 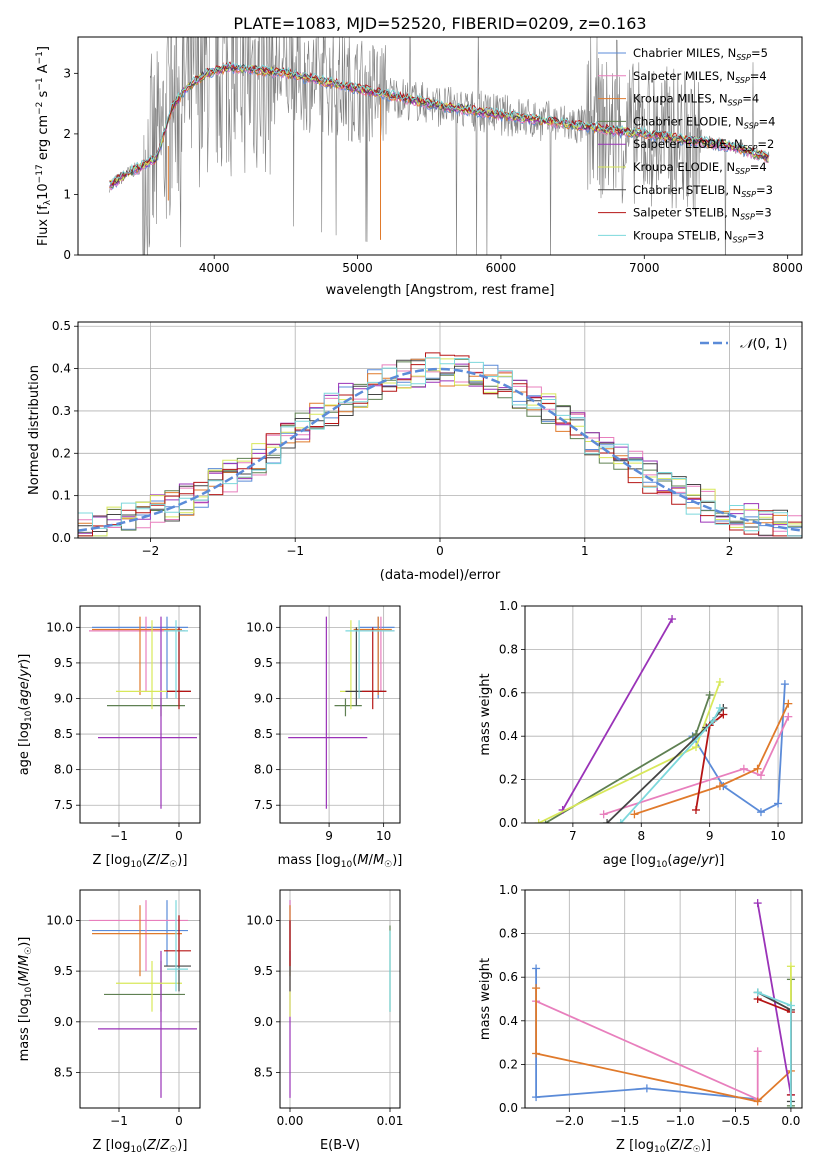 I want to click on normal-curve, so click(x=440, y=449).